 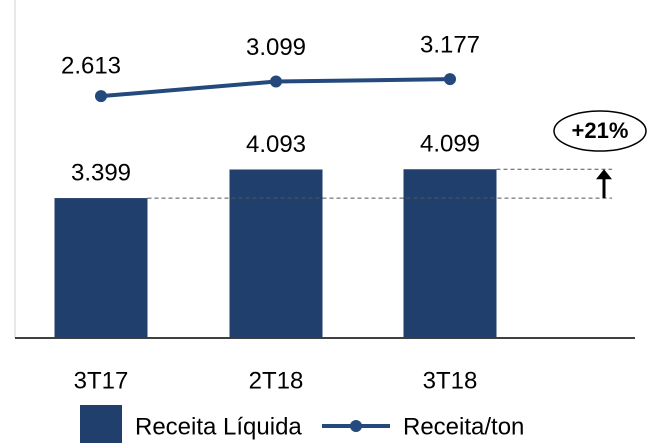 I want to click on legend-label: Receita/ton, so click(x=463, y=426).